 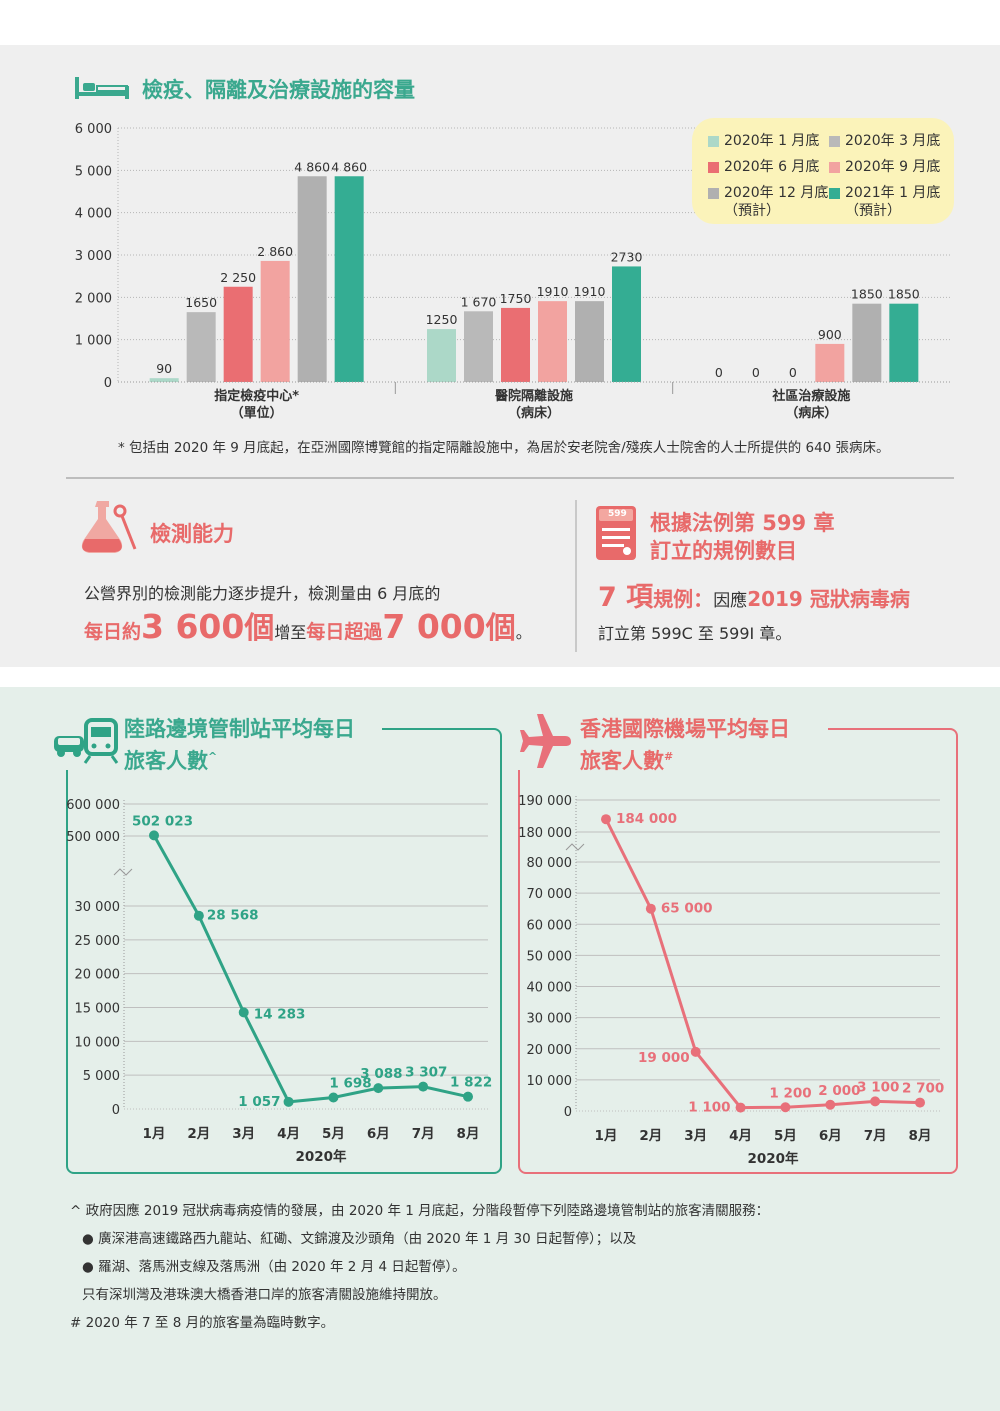 What do you see at coordinates (109, 527) in the screenshot?
I see `test-tube-icon` at bounding box center [109, 527].